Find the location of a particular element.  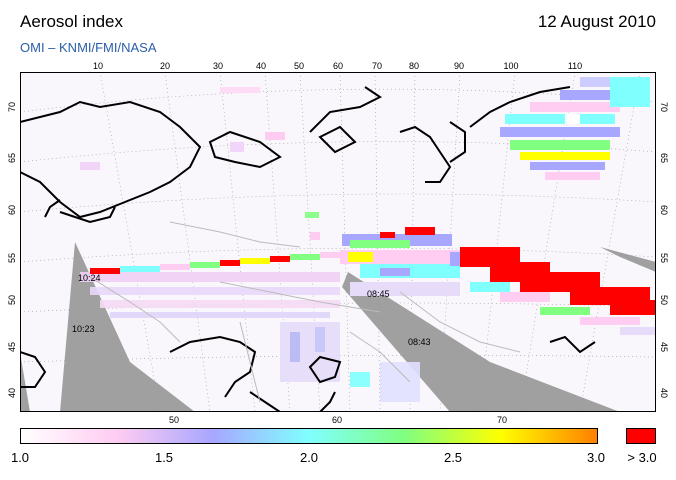

overflow-color-swatch is located at coordinates (641, 436).